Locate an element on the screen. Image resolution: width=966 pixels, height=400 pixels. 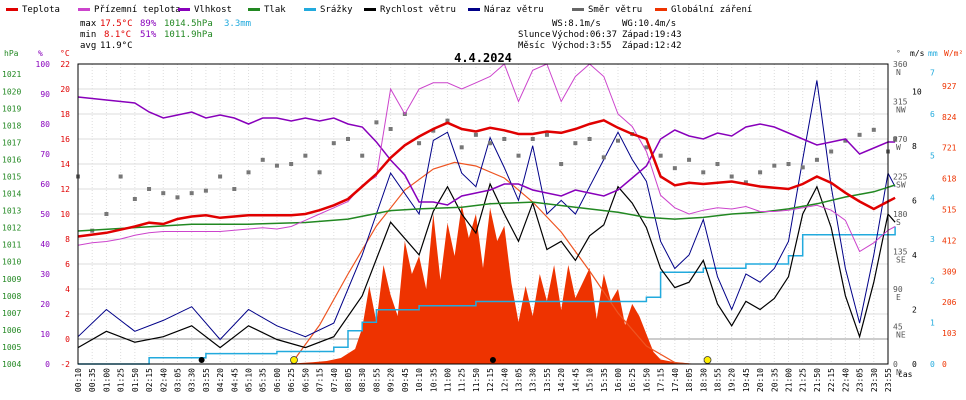
legend-item: Srážky is located at coordinates (336, 10).